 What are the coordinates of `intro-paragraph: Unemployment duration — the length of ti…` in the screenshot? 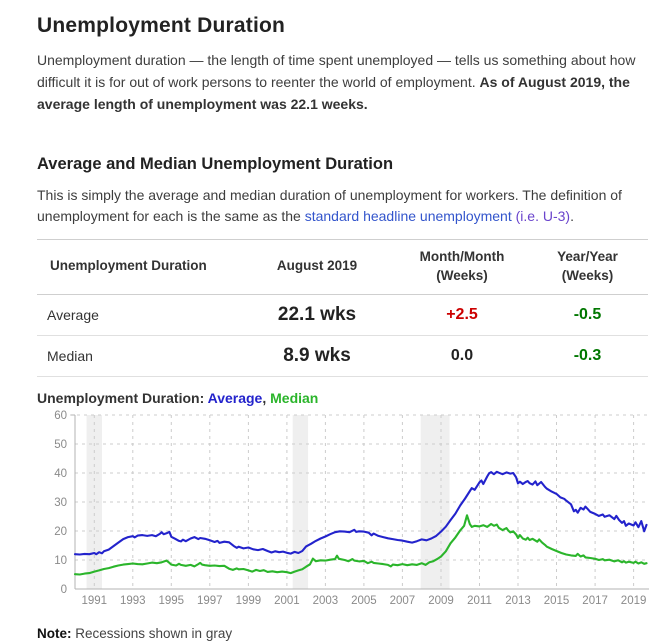 It's located at (339, 82).